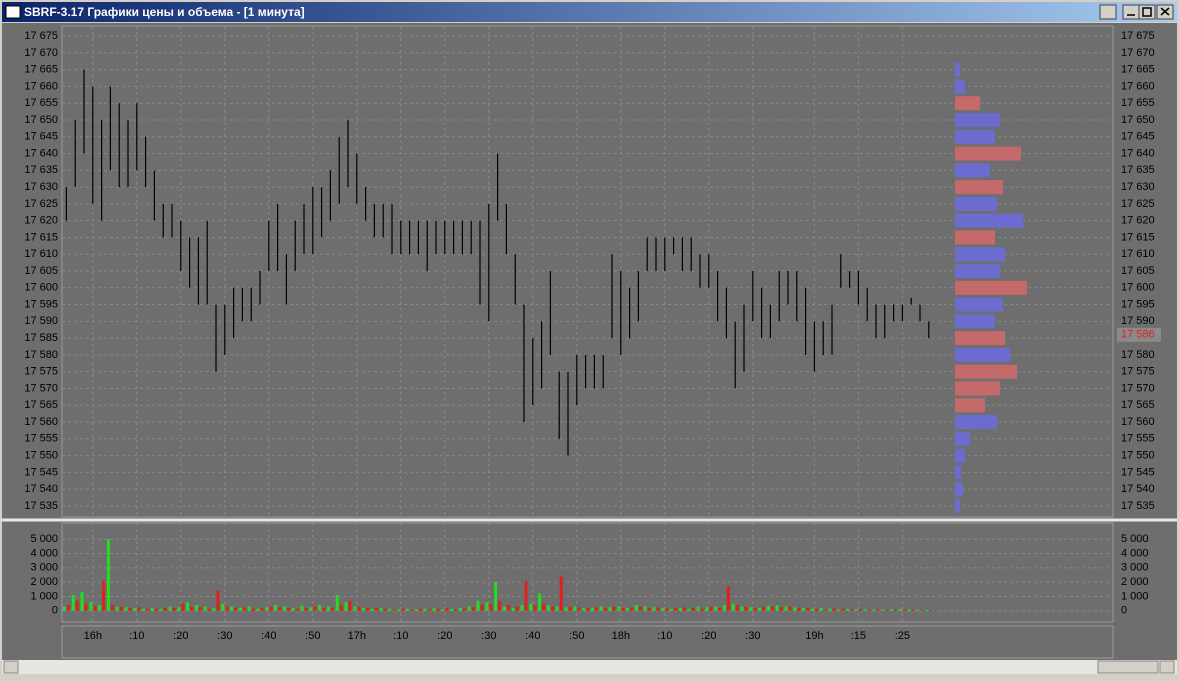 The width and height of the screenshot is (1179, 681). What do you see at coordinates (858, 636) in the screenshot?
I see `x-tick-label: :15` at bounding box center [858, 636].